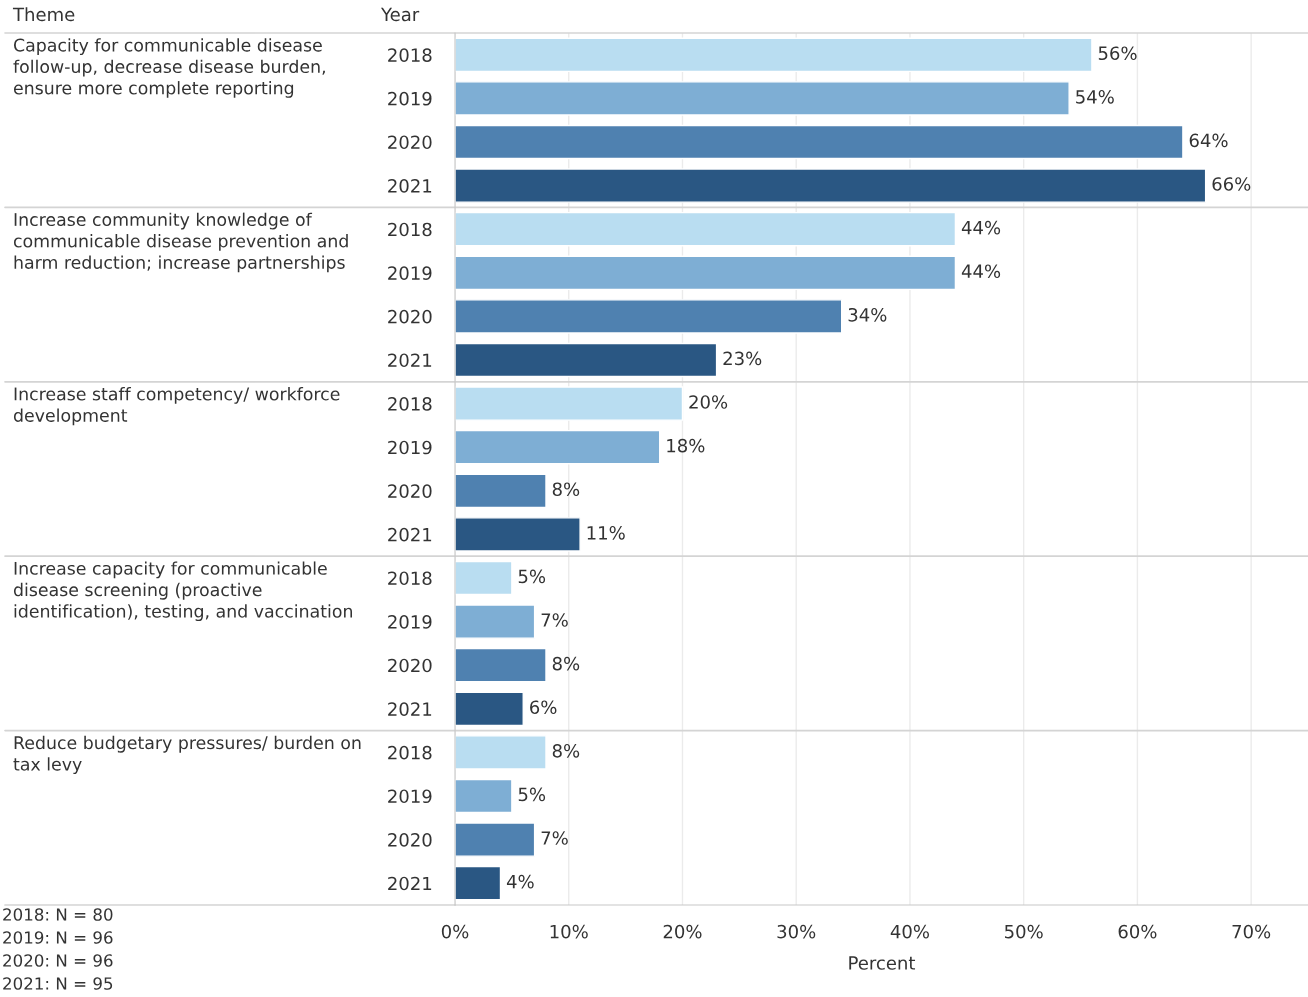 This screenshot has width=1308, height=997. Describe the element at coordinates (682, 931) in the screenshot. I see `x-tick-label: 20%` at that location.